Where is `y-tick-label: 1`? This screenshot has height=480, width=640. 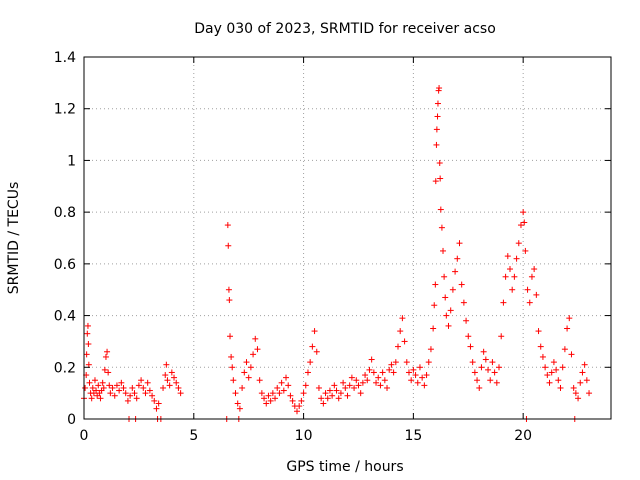
y-tick-label: 1 is located at coordinates (71, 161).